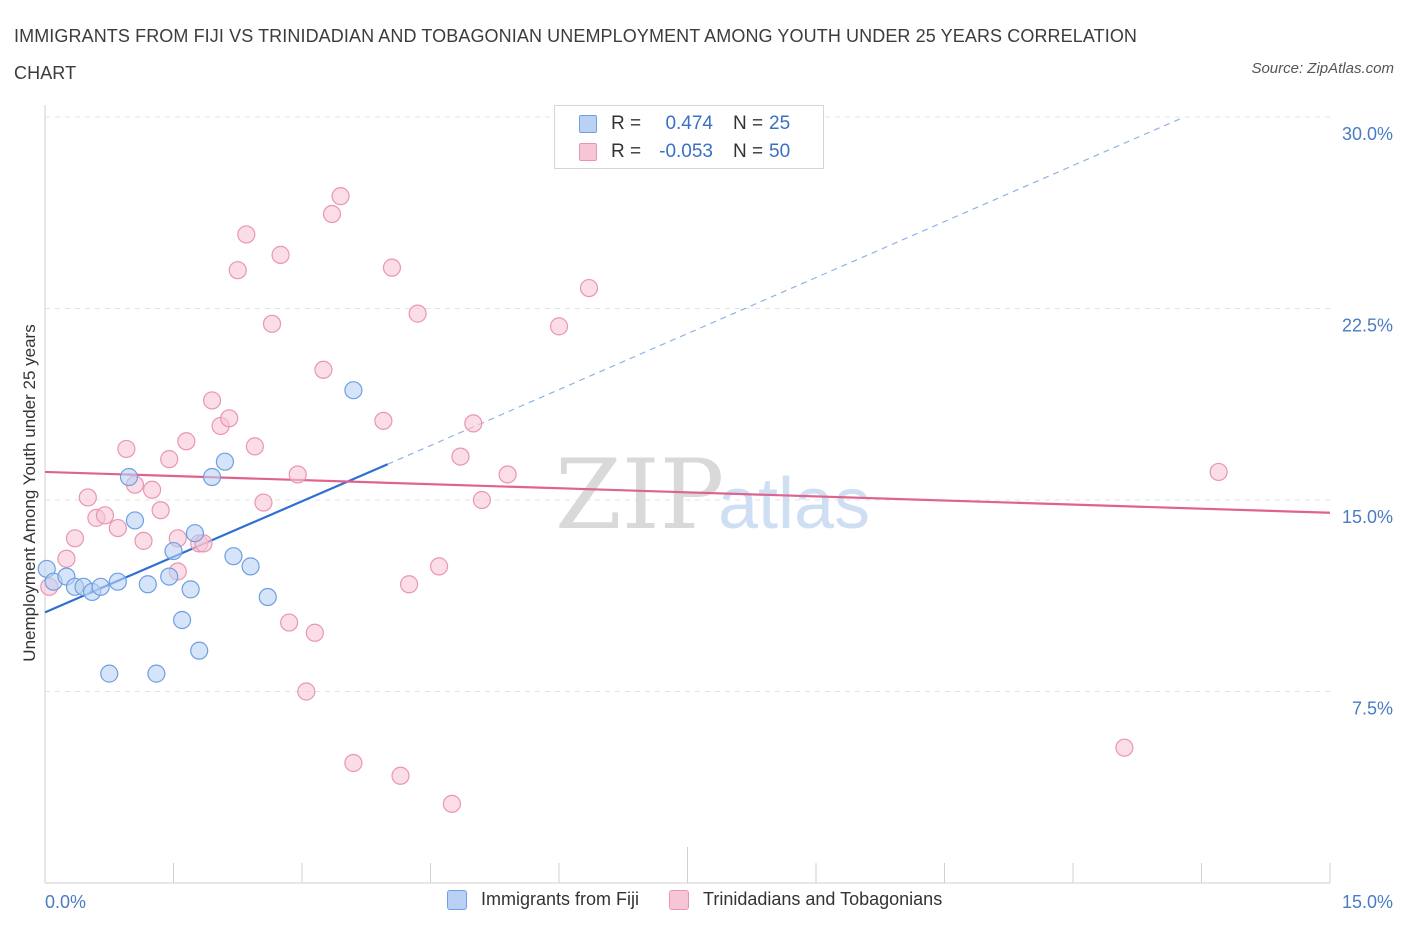 This screenshot has height=930, width=1406. What do you see at coordinates (29, 492) in the screenshot?
I see `y-axis-title: Unemployment Among Youth under 25 years` at bounding box center [29, 492].